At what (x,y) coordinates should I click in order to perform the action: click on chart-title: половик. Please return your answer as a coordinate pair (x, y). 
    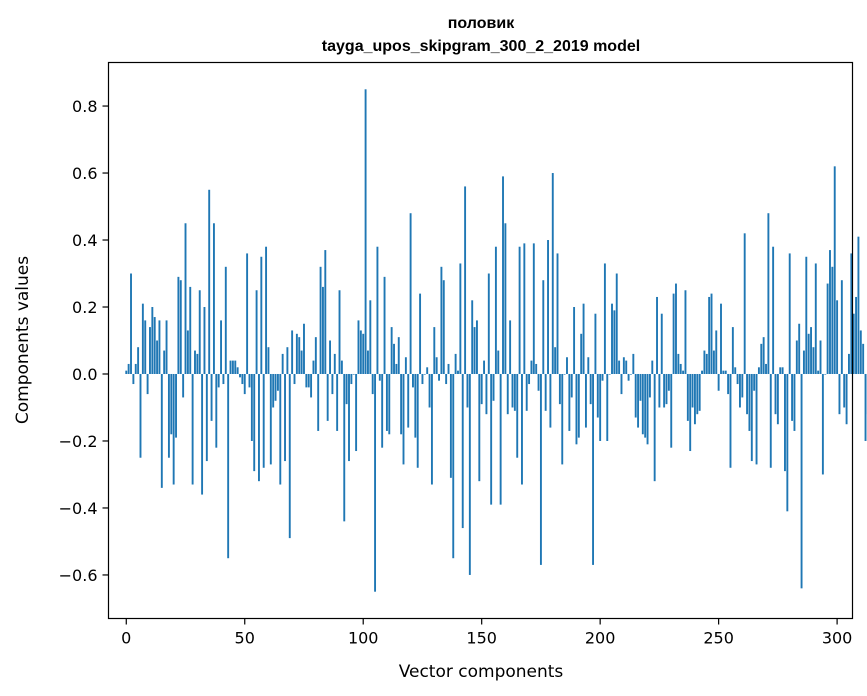
    Looking at the image, I should click on (481, 23).